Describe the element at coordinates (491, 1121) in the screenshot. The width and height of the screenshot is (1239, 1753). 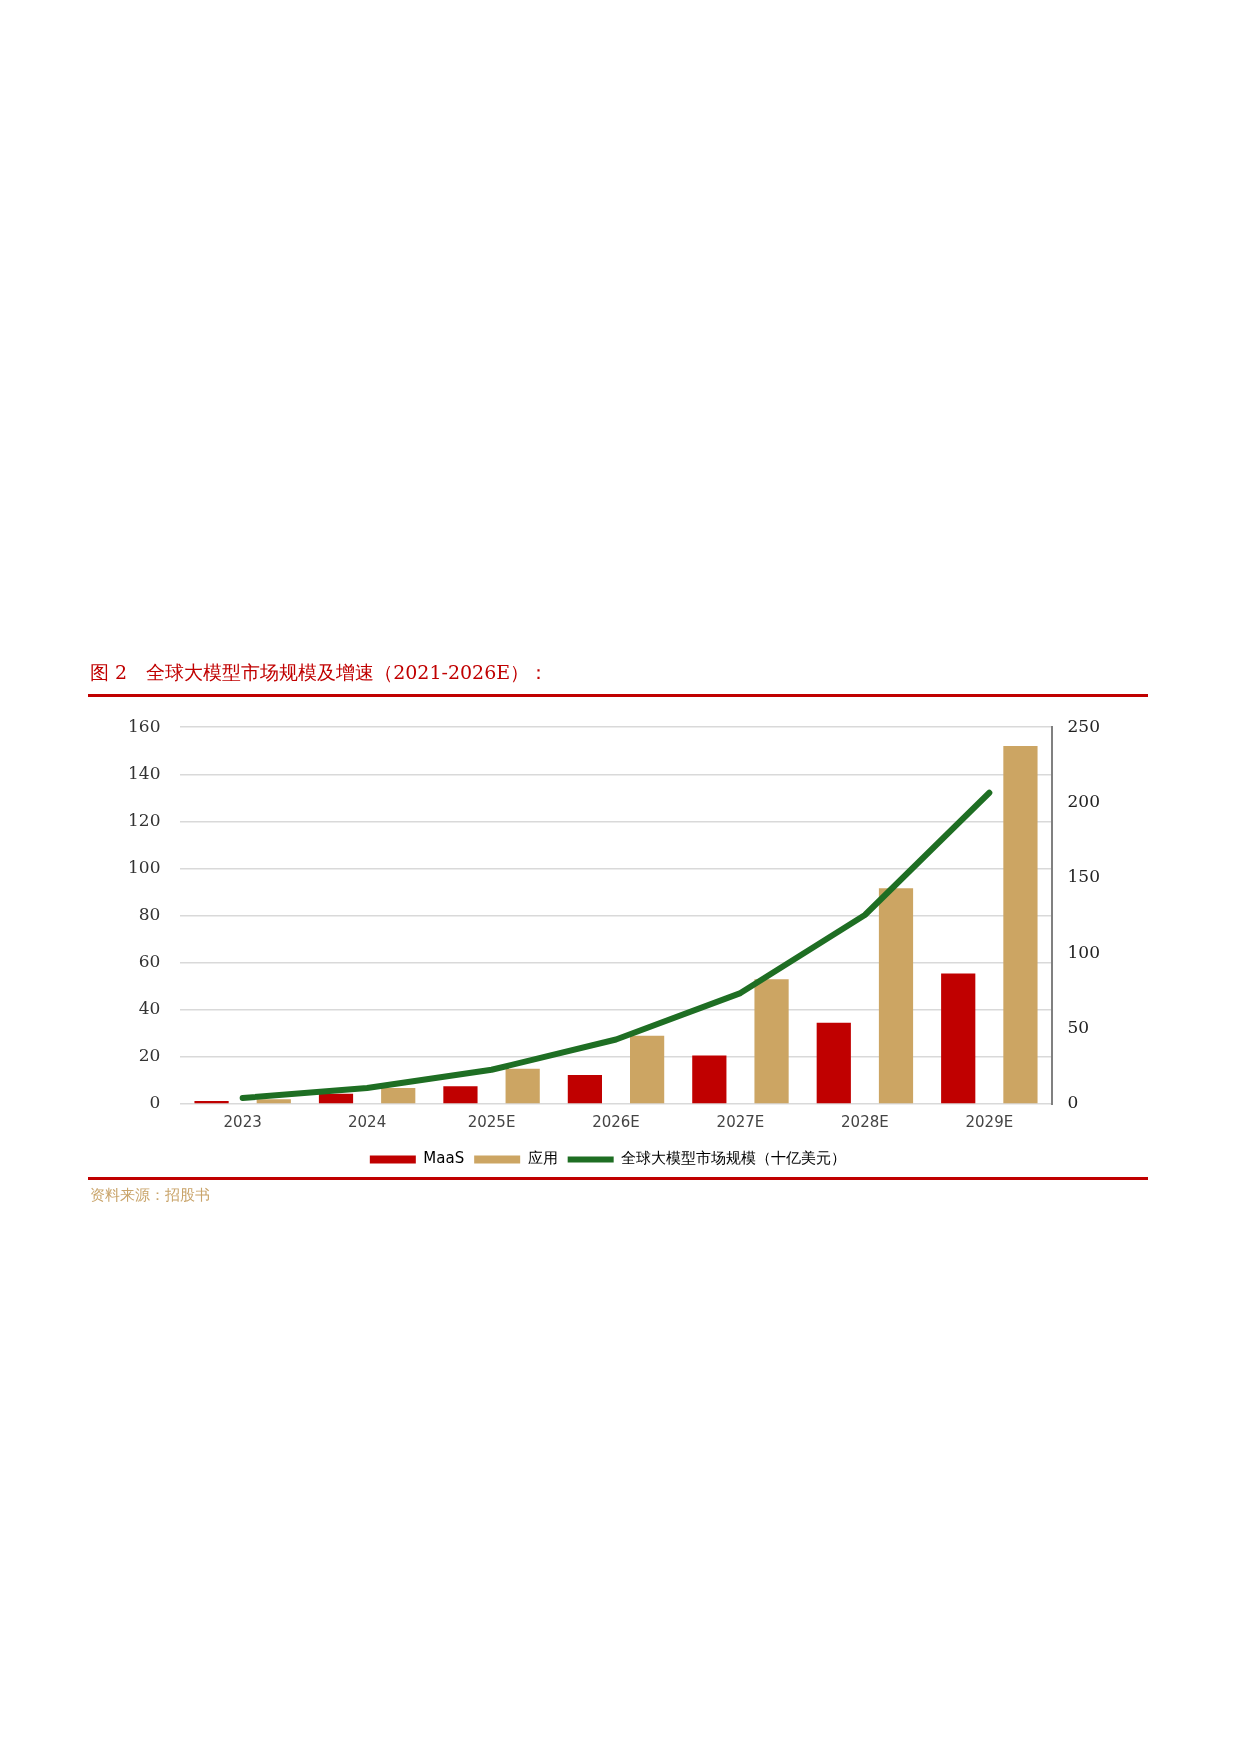
I see `x-tick-label: 2025E` at that location.